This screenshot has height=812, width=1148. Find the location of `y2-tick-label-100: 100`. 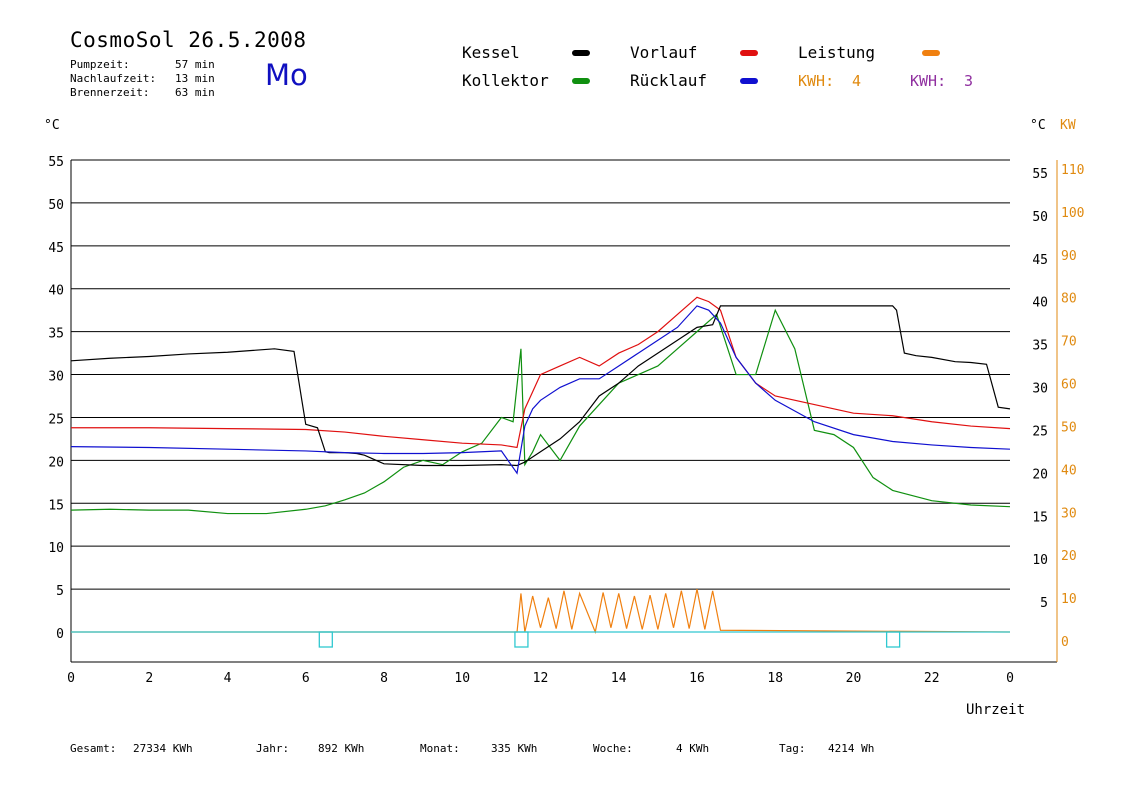

y2-tick-label-100: 100 is located at coordinates (1072, 213).